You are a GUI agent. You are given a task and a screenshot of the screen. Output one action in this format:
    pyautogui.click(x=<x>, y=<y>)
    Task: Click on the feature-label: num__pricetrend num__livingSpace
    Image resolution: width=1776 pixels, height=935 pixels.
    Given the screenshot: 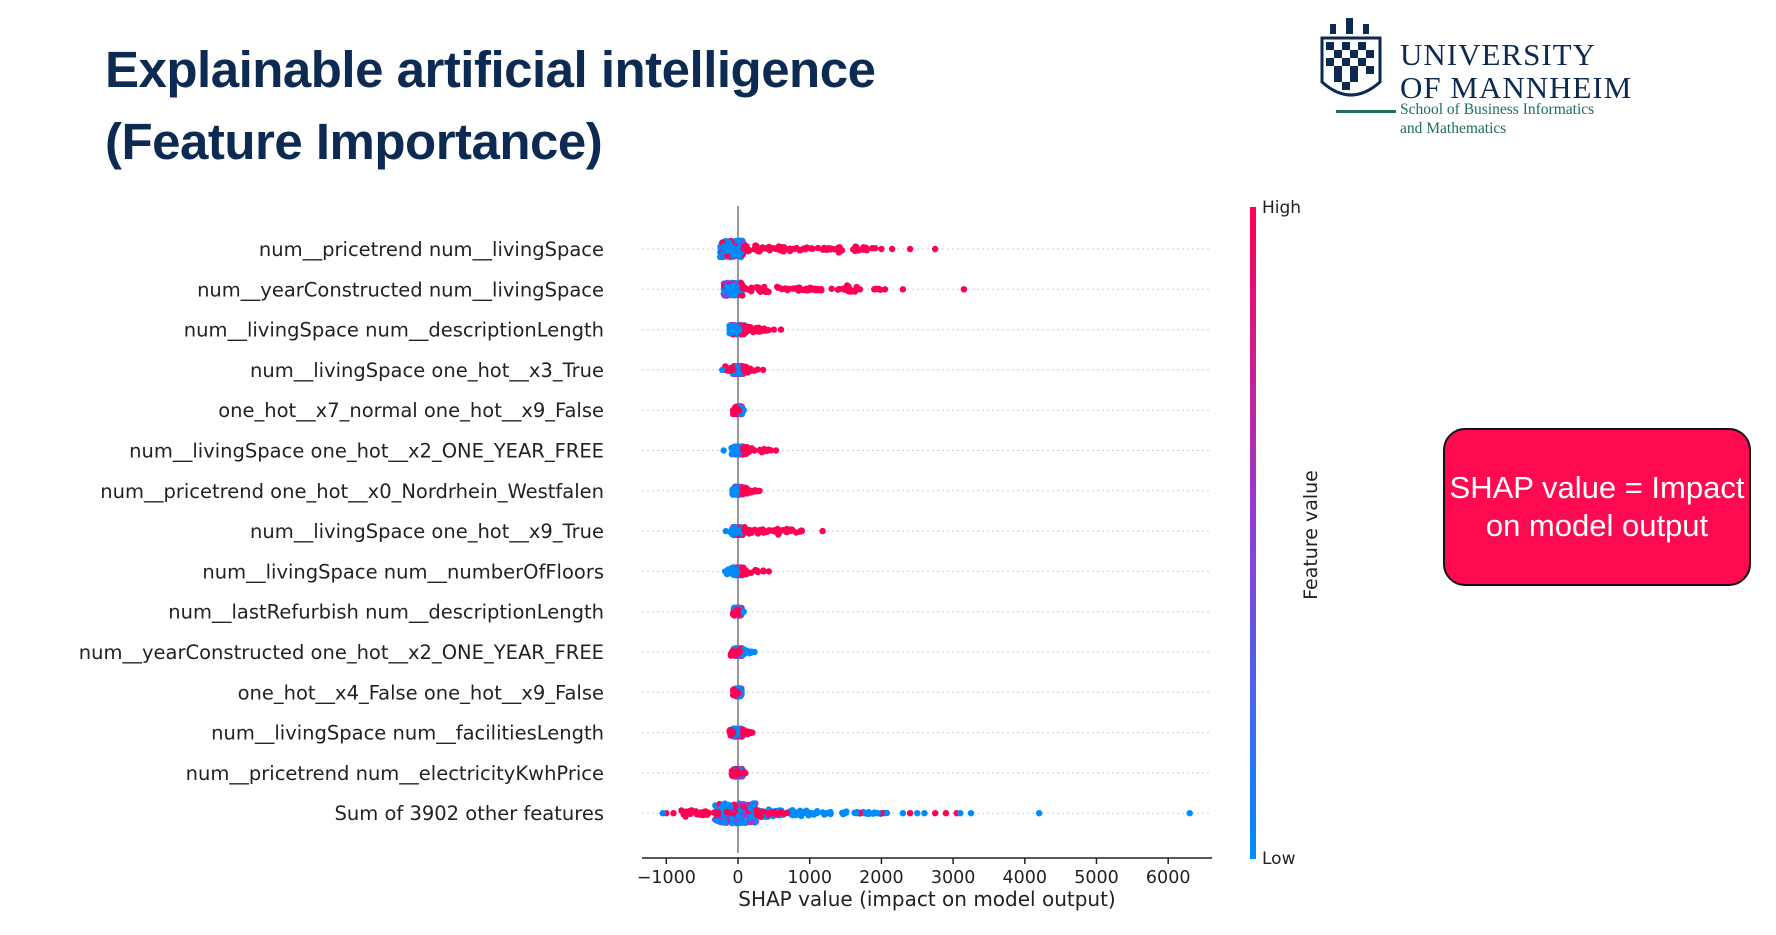 What is the action you would take?
    pyautogui.click(x=431, y=249)
    